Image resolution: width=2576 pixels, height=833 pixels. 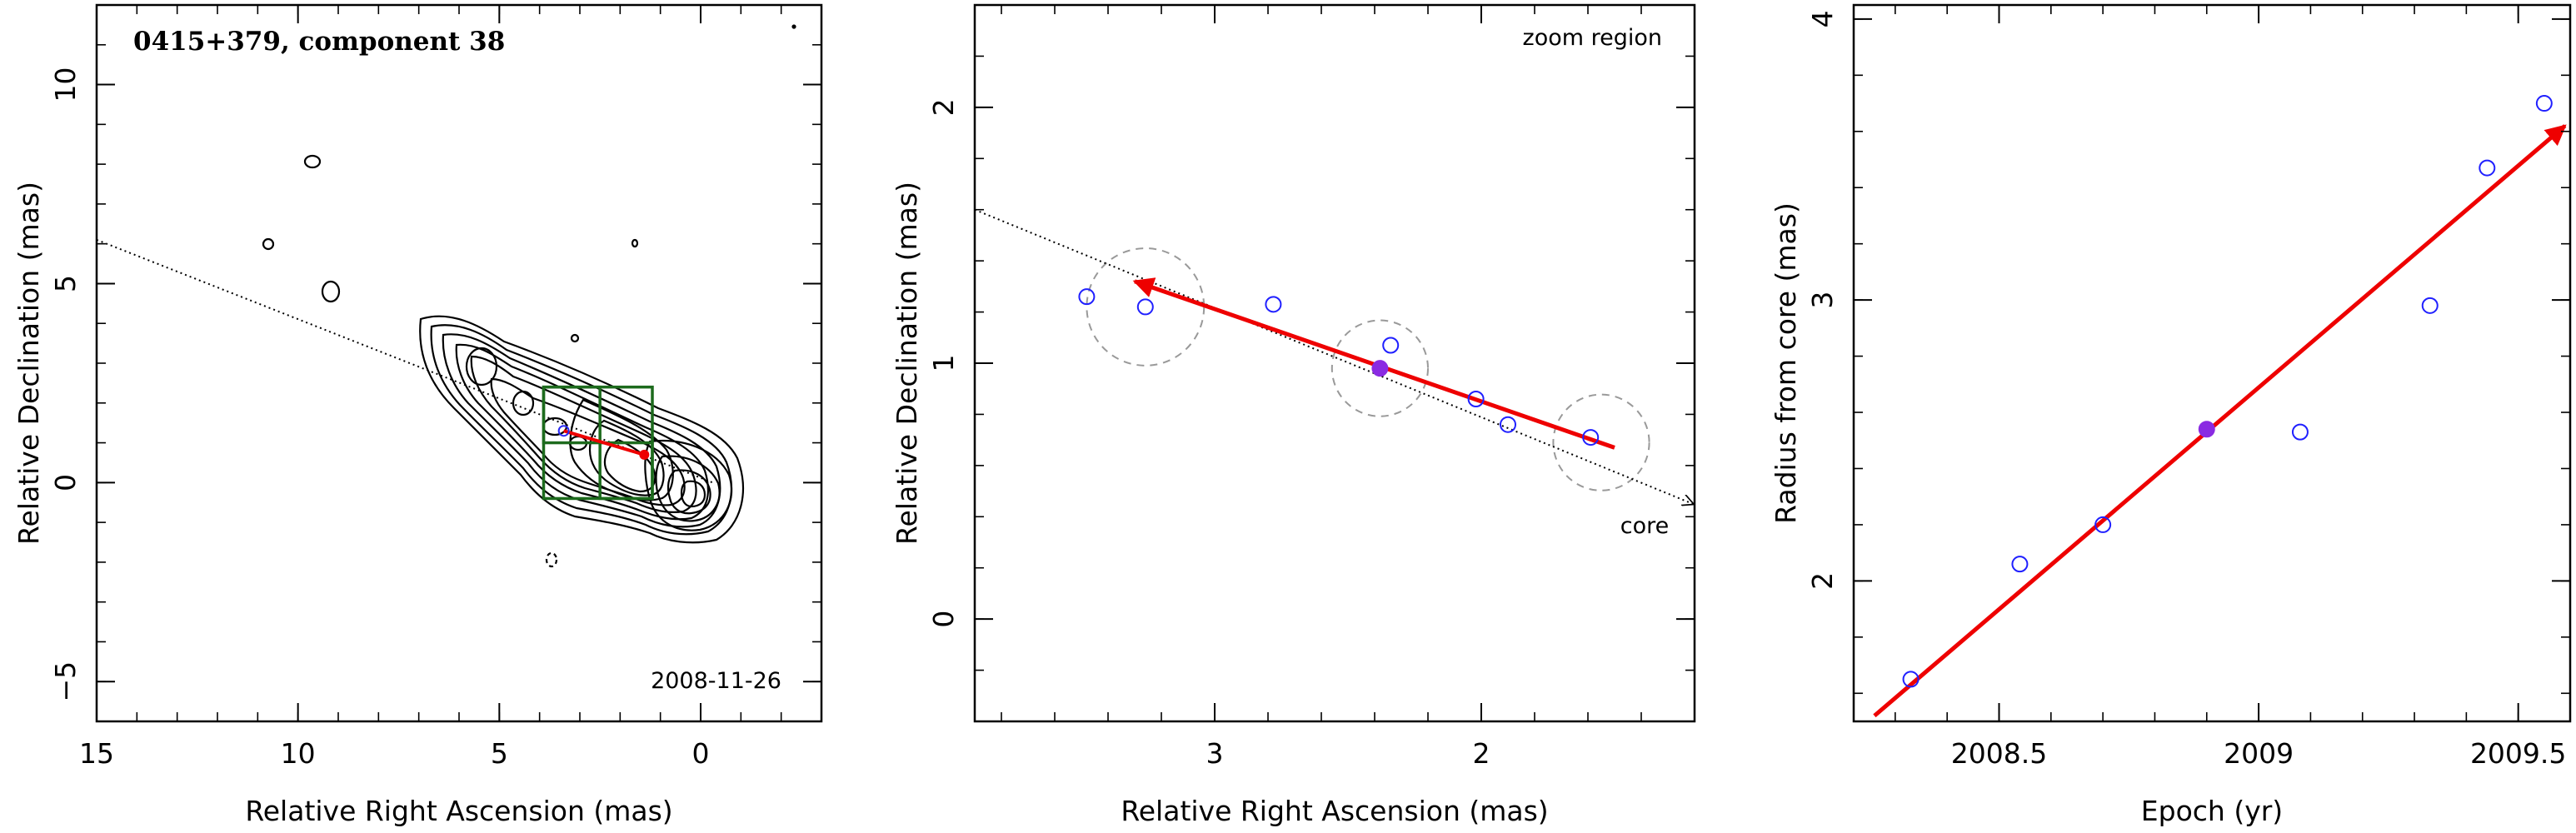 What do you see at coordinates (404, 361) in the screenshot?
I see `jet-axis-line` at bounding box center [404, 361].